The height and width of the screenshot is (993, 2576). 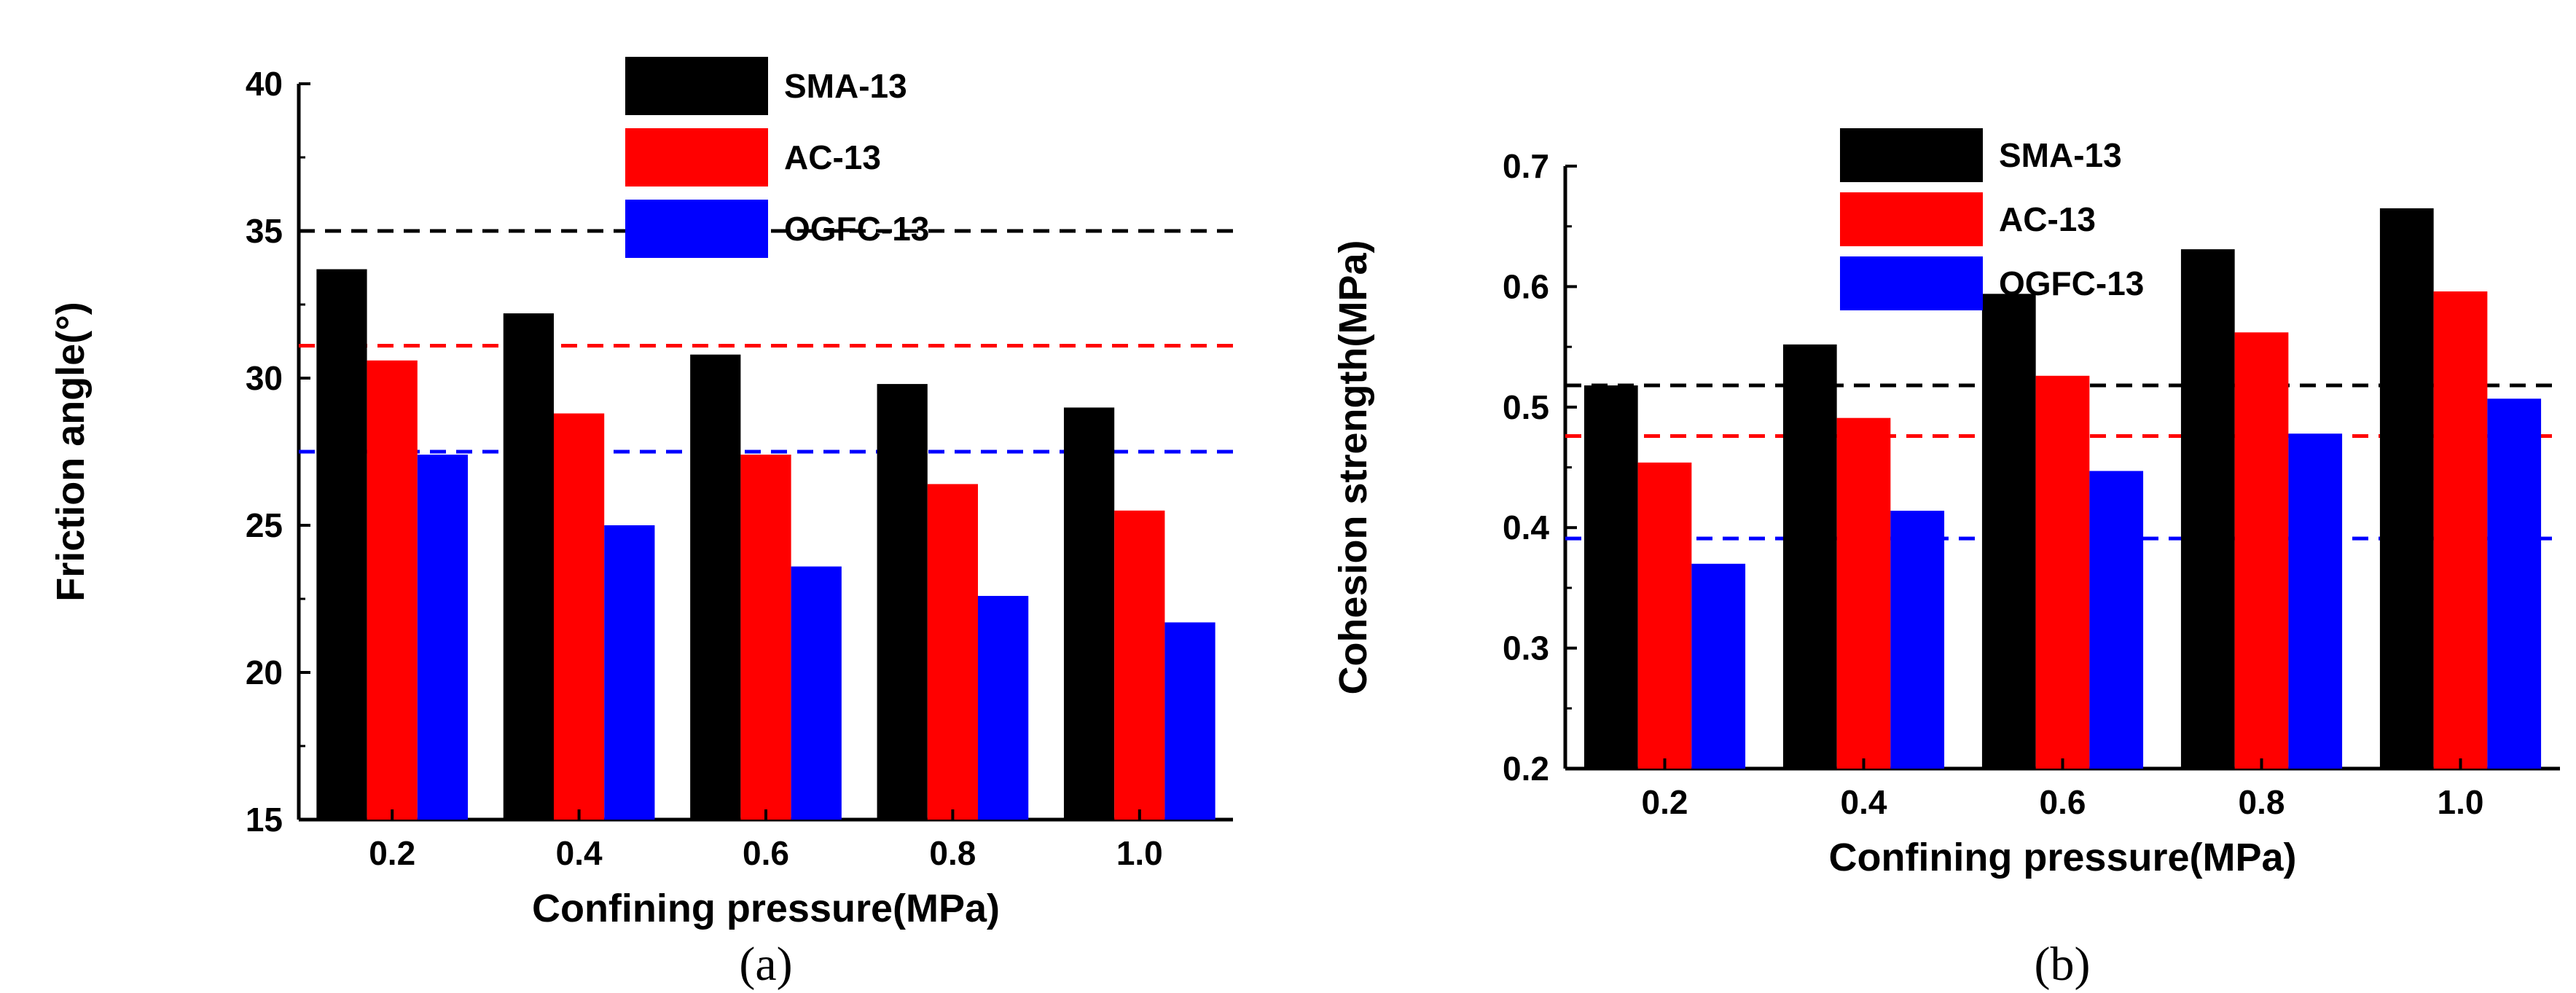 What do you see at coordinates (1526, 166) in the screenshot?
I see `y-tick-label: 0.7` at bounding box center [1526, 166].